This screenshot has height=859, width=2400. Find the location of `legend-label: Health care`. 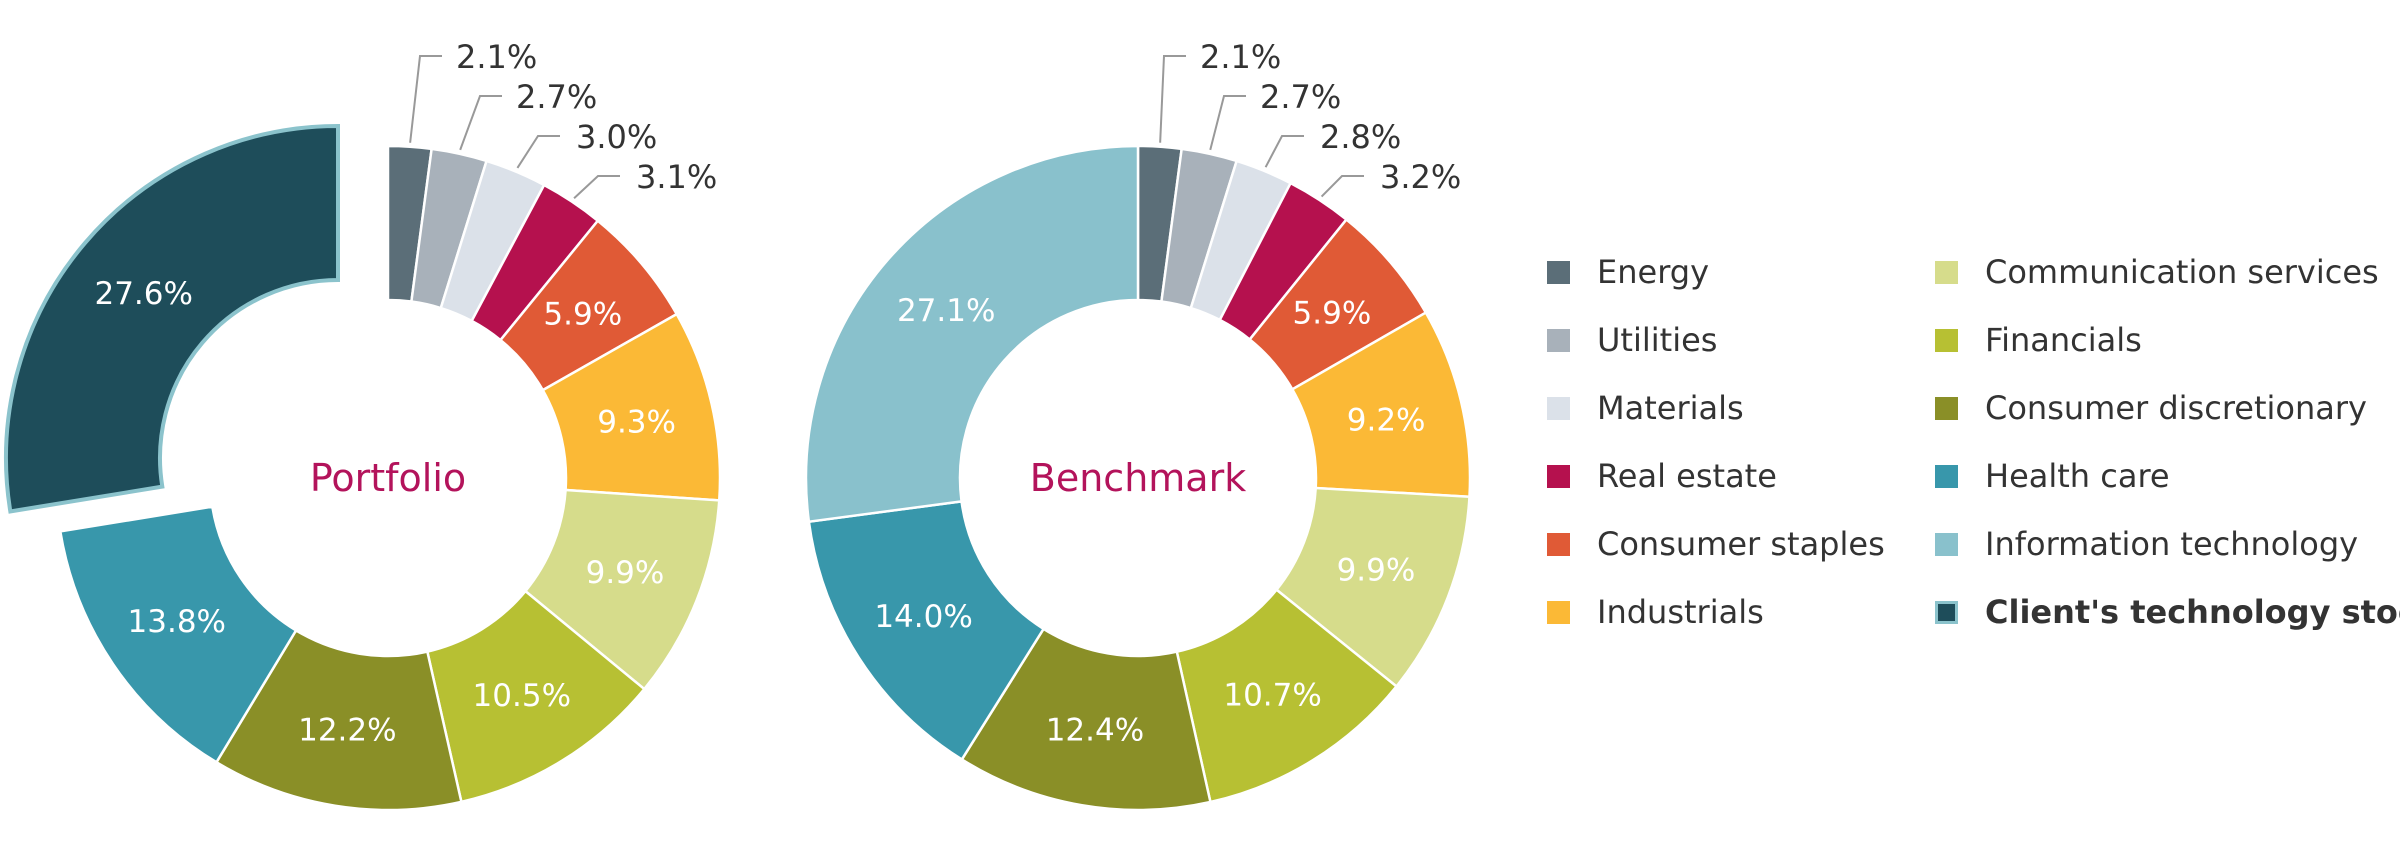

legend-label: Health care is located at coordinates (2077, 476).